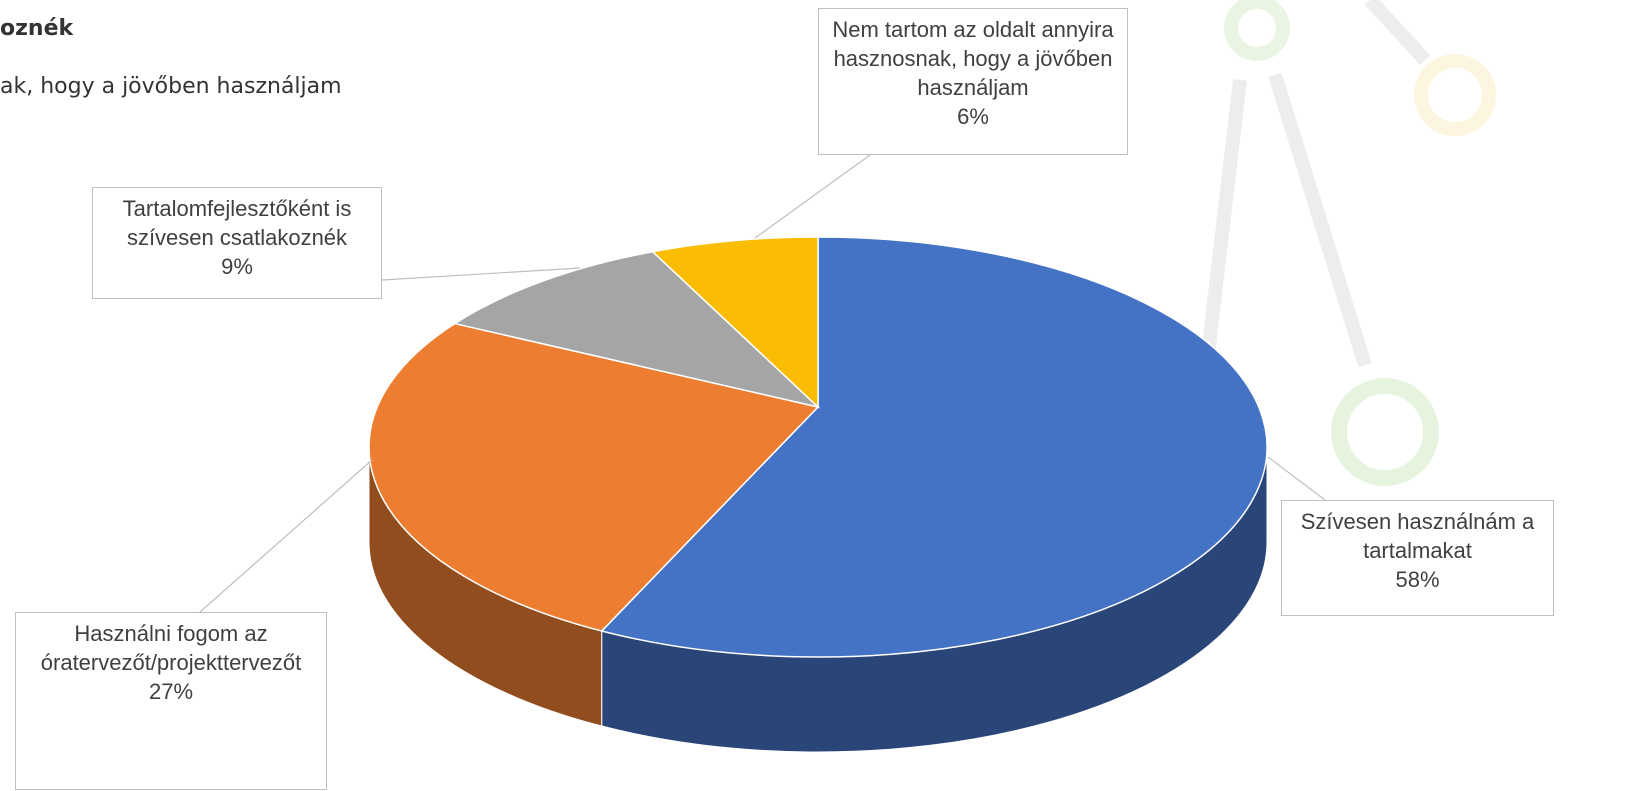 This screenshot has height=791, width=1639. Describe the element at coordinates (1417, 579) in the screenshot. I see `label-percent: 58%` at that location.